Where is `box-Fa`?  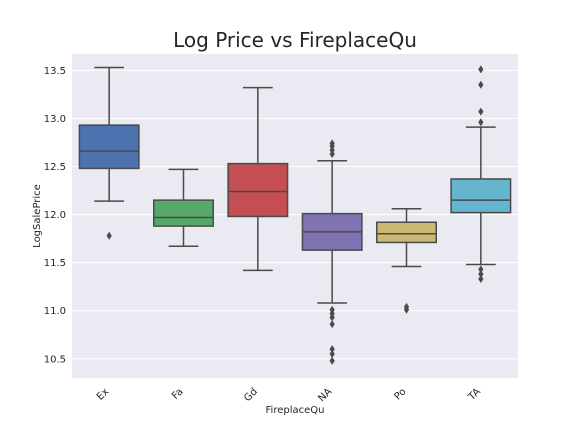
box-Fa is located at coordinates (183, 208).